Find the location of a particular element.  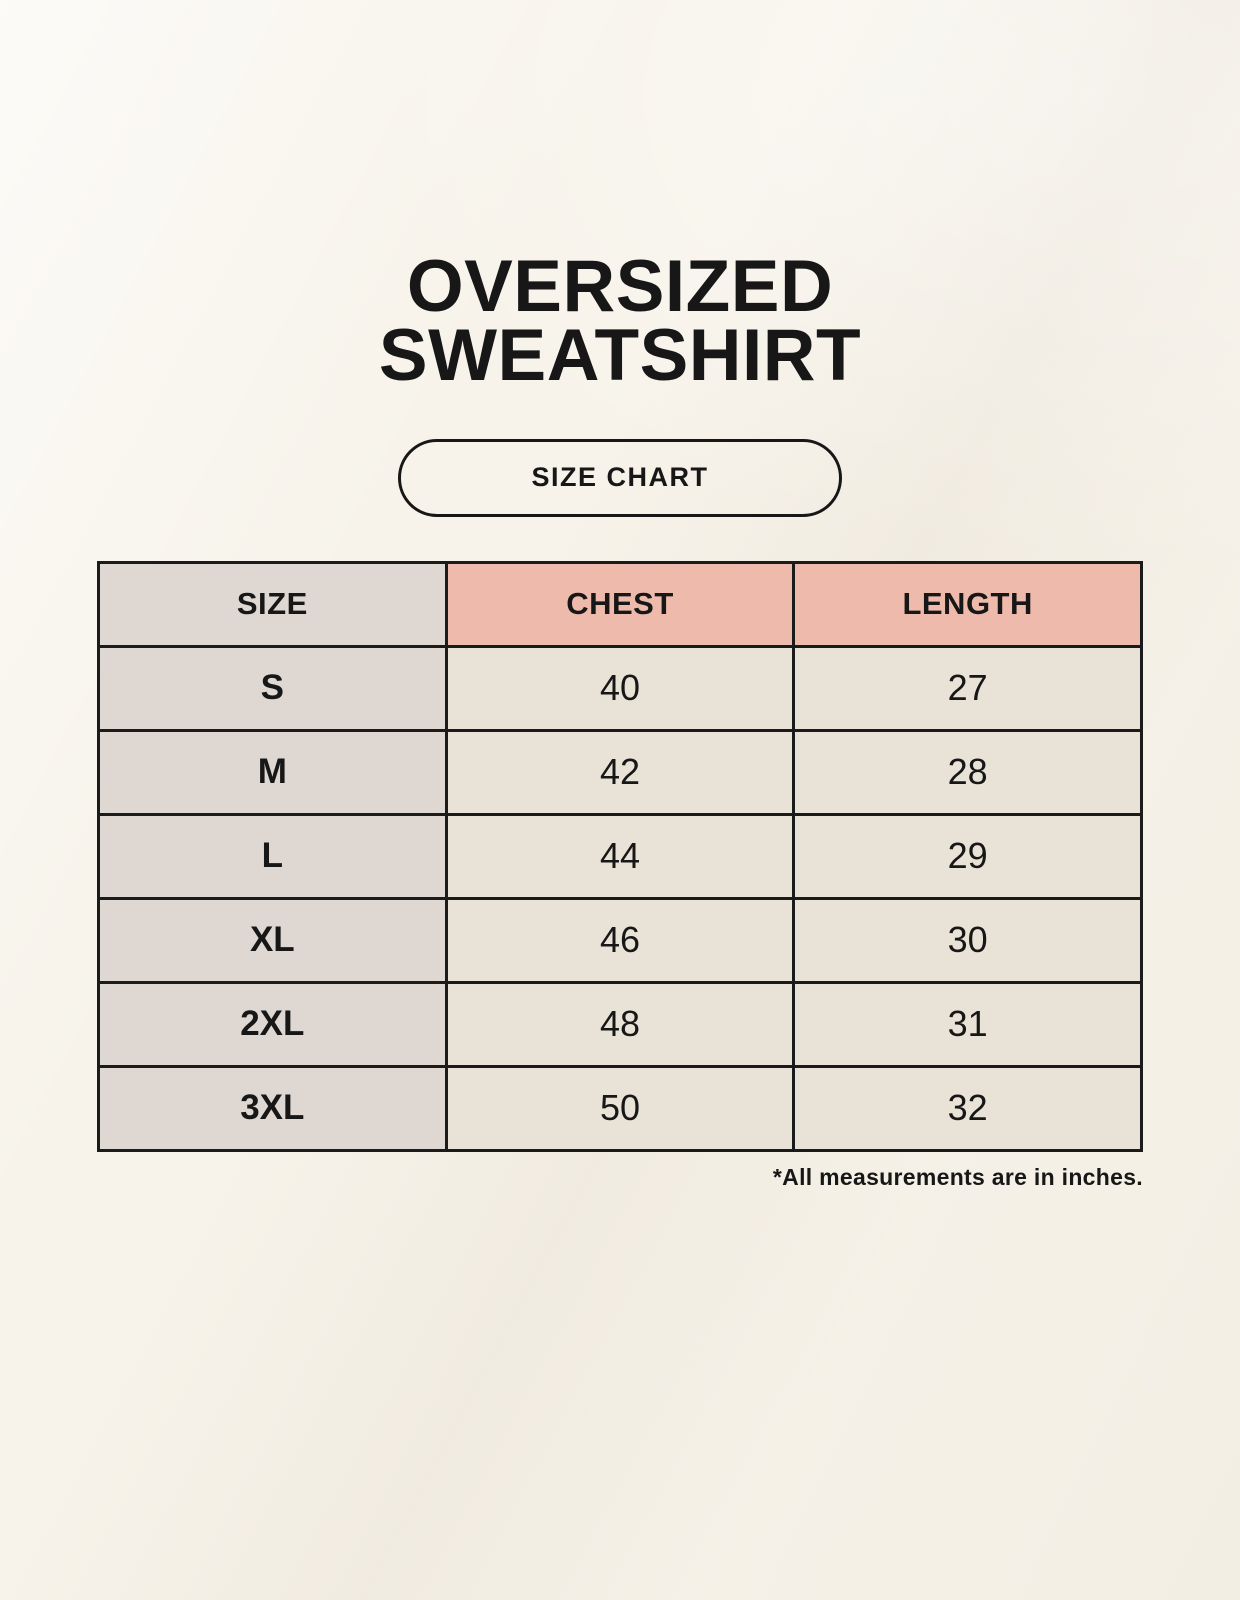

chest-cell: 46 is located at coordinates (620, 940).